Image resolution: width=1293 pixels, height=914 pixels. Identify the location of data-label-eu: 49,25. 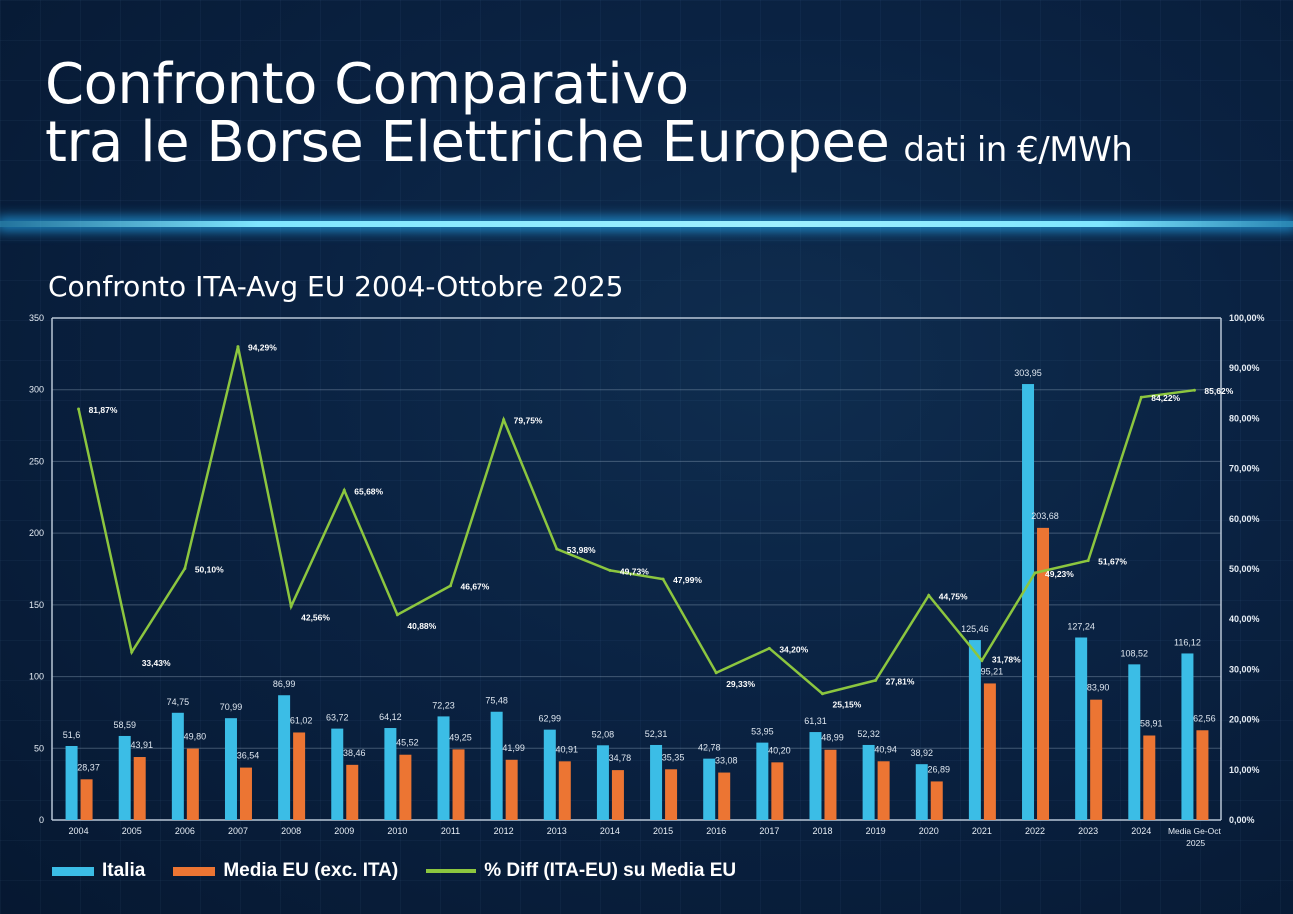
(460, 737).